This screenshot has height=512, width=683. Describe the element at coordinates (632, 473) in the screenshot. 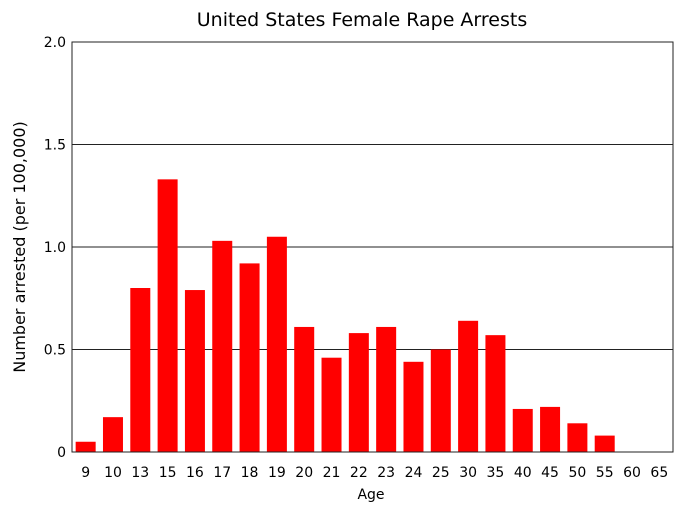

I see `x-tick-label: 60` at that location.